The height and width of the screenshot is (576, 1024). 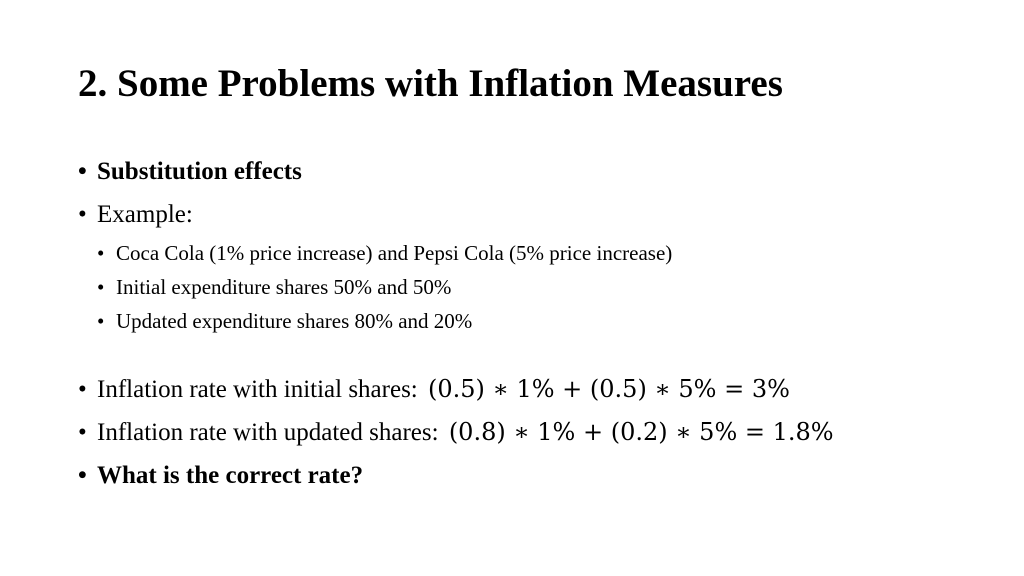 I want to click on bullet-example: Example:, so click(x=538, y=214).